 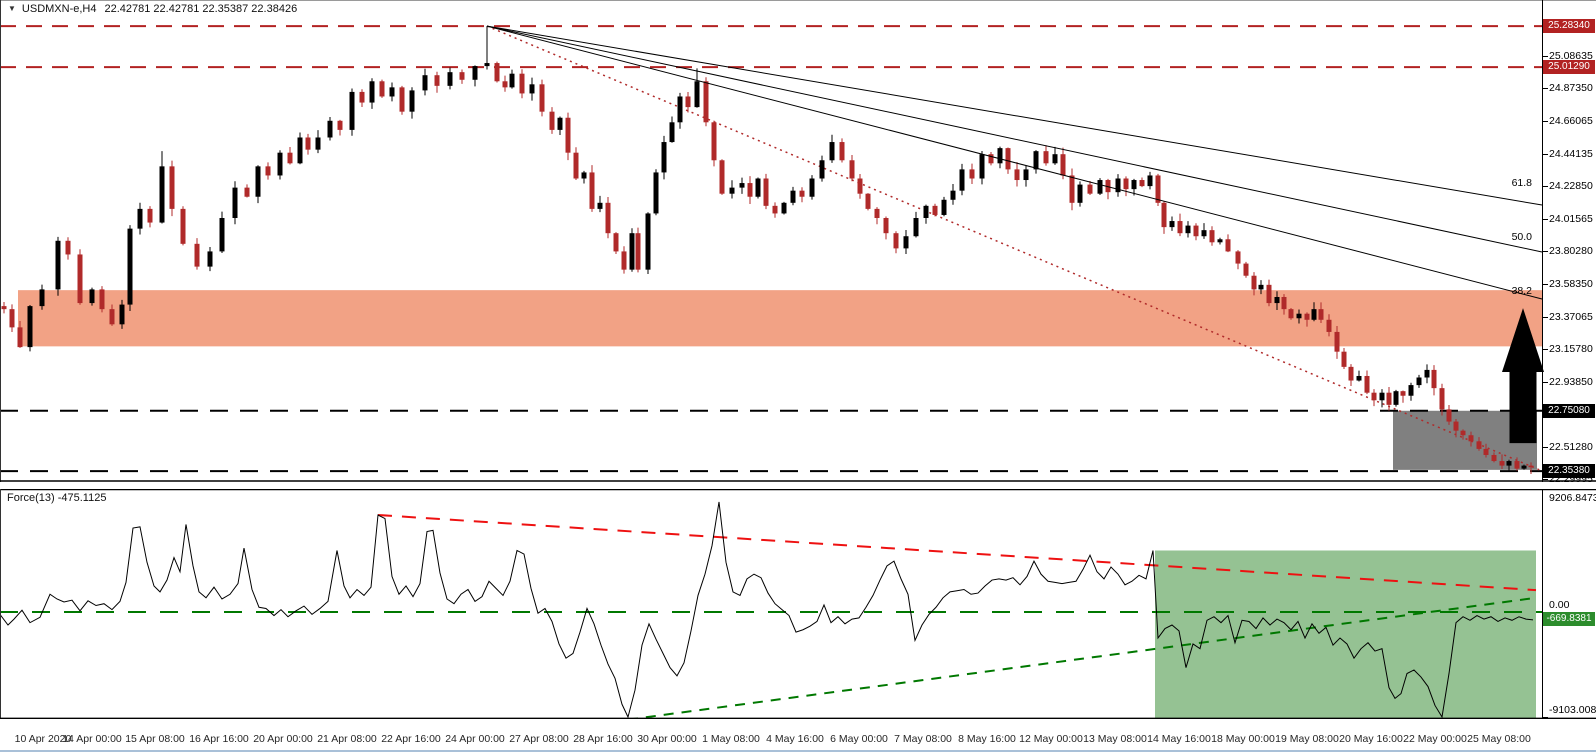 I want to click on force-tick-label: 0.00, so click(x=1559, y=605).